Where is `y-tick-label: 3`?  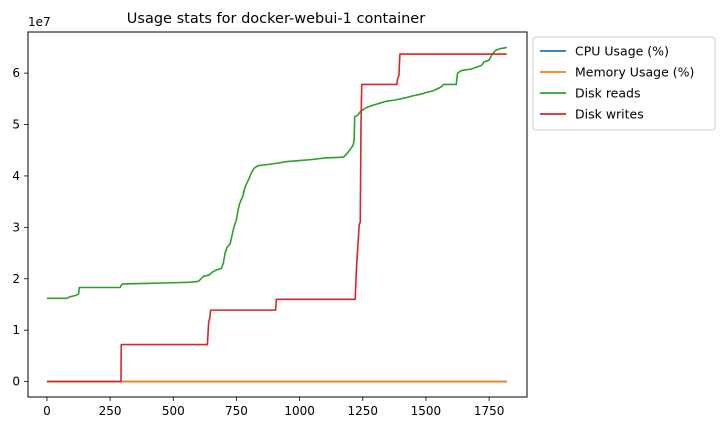
y-tick-label: 3 is located at coordinates (16, 227).